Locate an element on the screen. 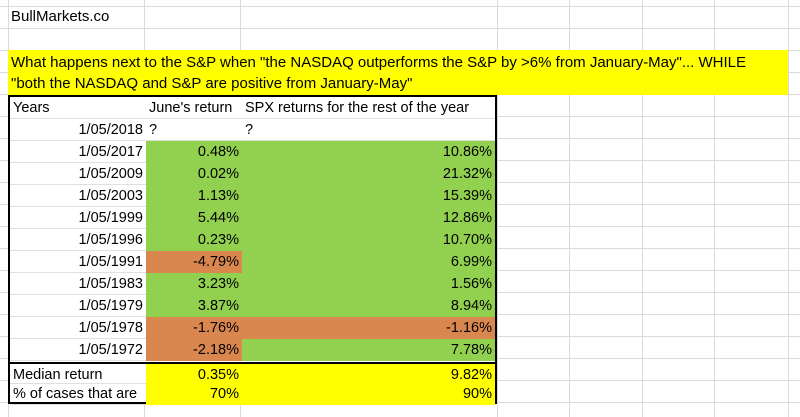  rest-of-year-cell: 10.70% is located at coordinates (368, 240).